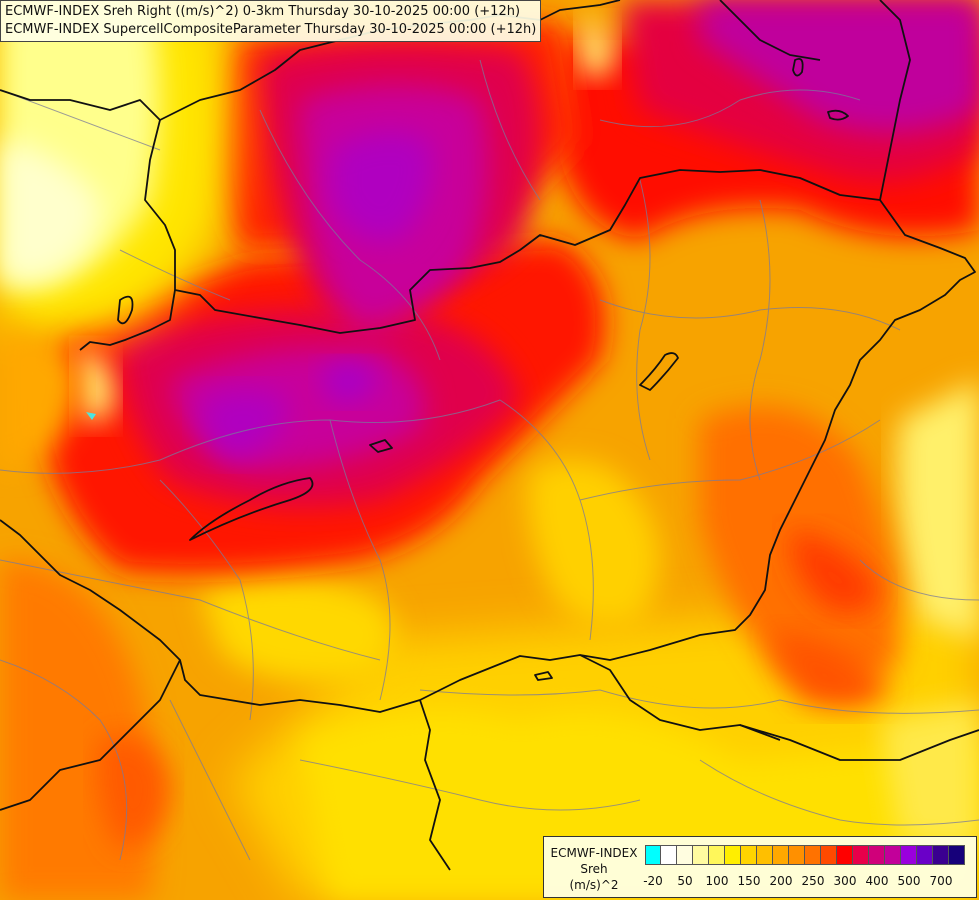  I want to click on legend-swatches, so click(805, 855).